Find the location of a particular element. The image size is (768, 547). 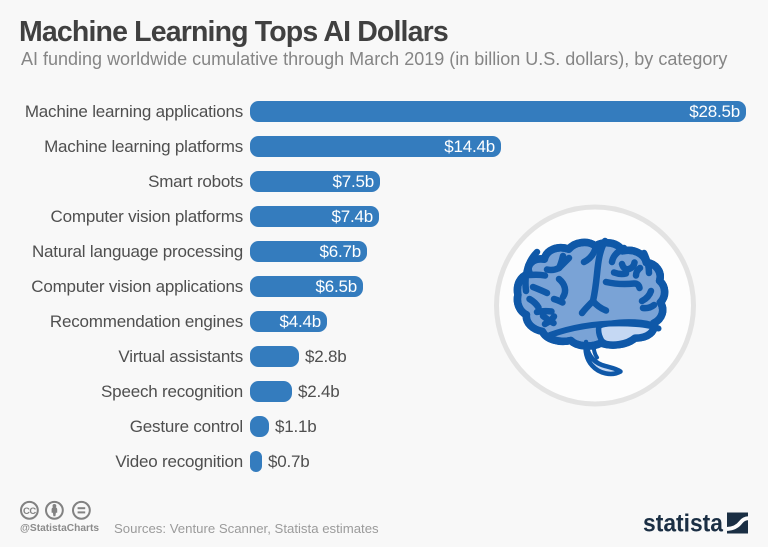

svg-text: statista is located at coordinates (683, 523).